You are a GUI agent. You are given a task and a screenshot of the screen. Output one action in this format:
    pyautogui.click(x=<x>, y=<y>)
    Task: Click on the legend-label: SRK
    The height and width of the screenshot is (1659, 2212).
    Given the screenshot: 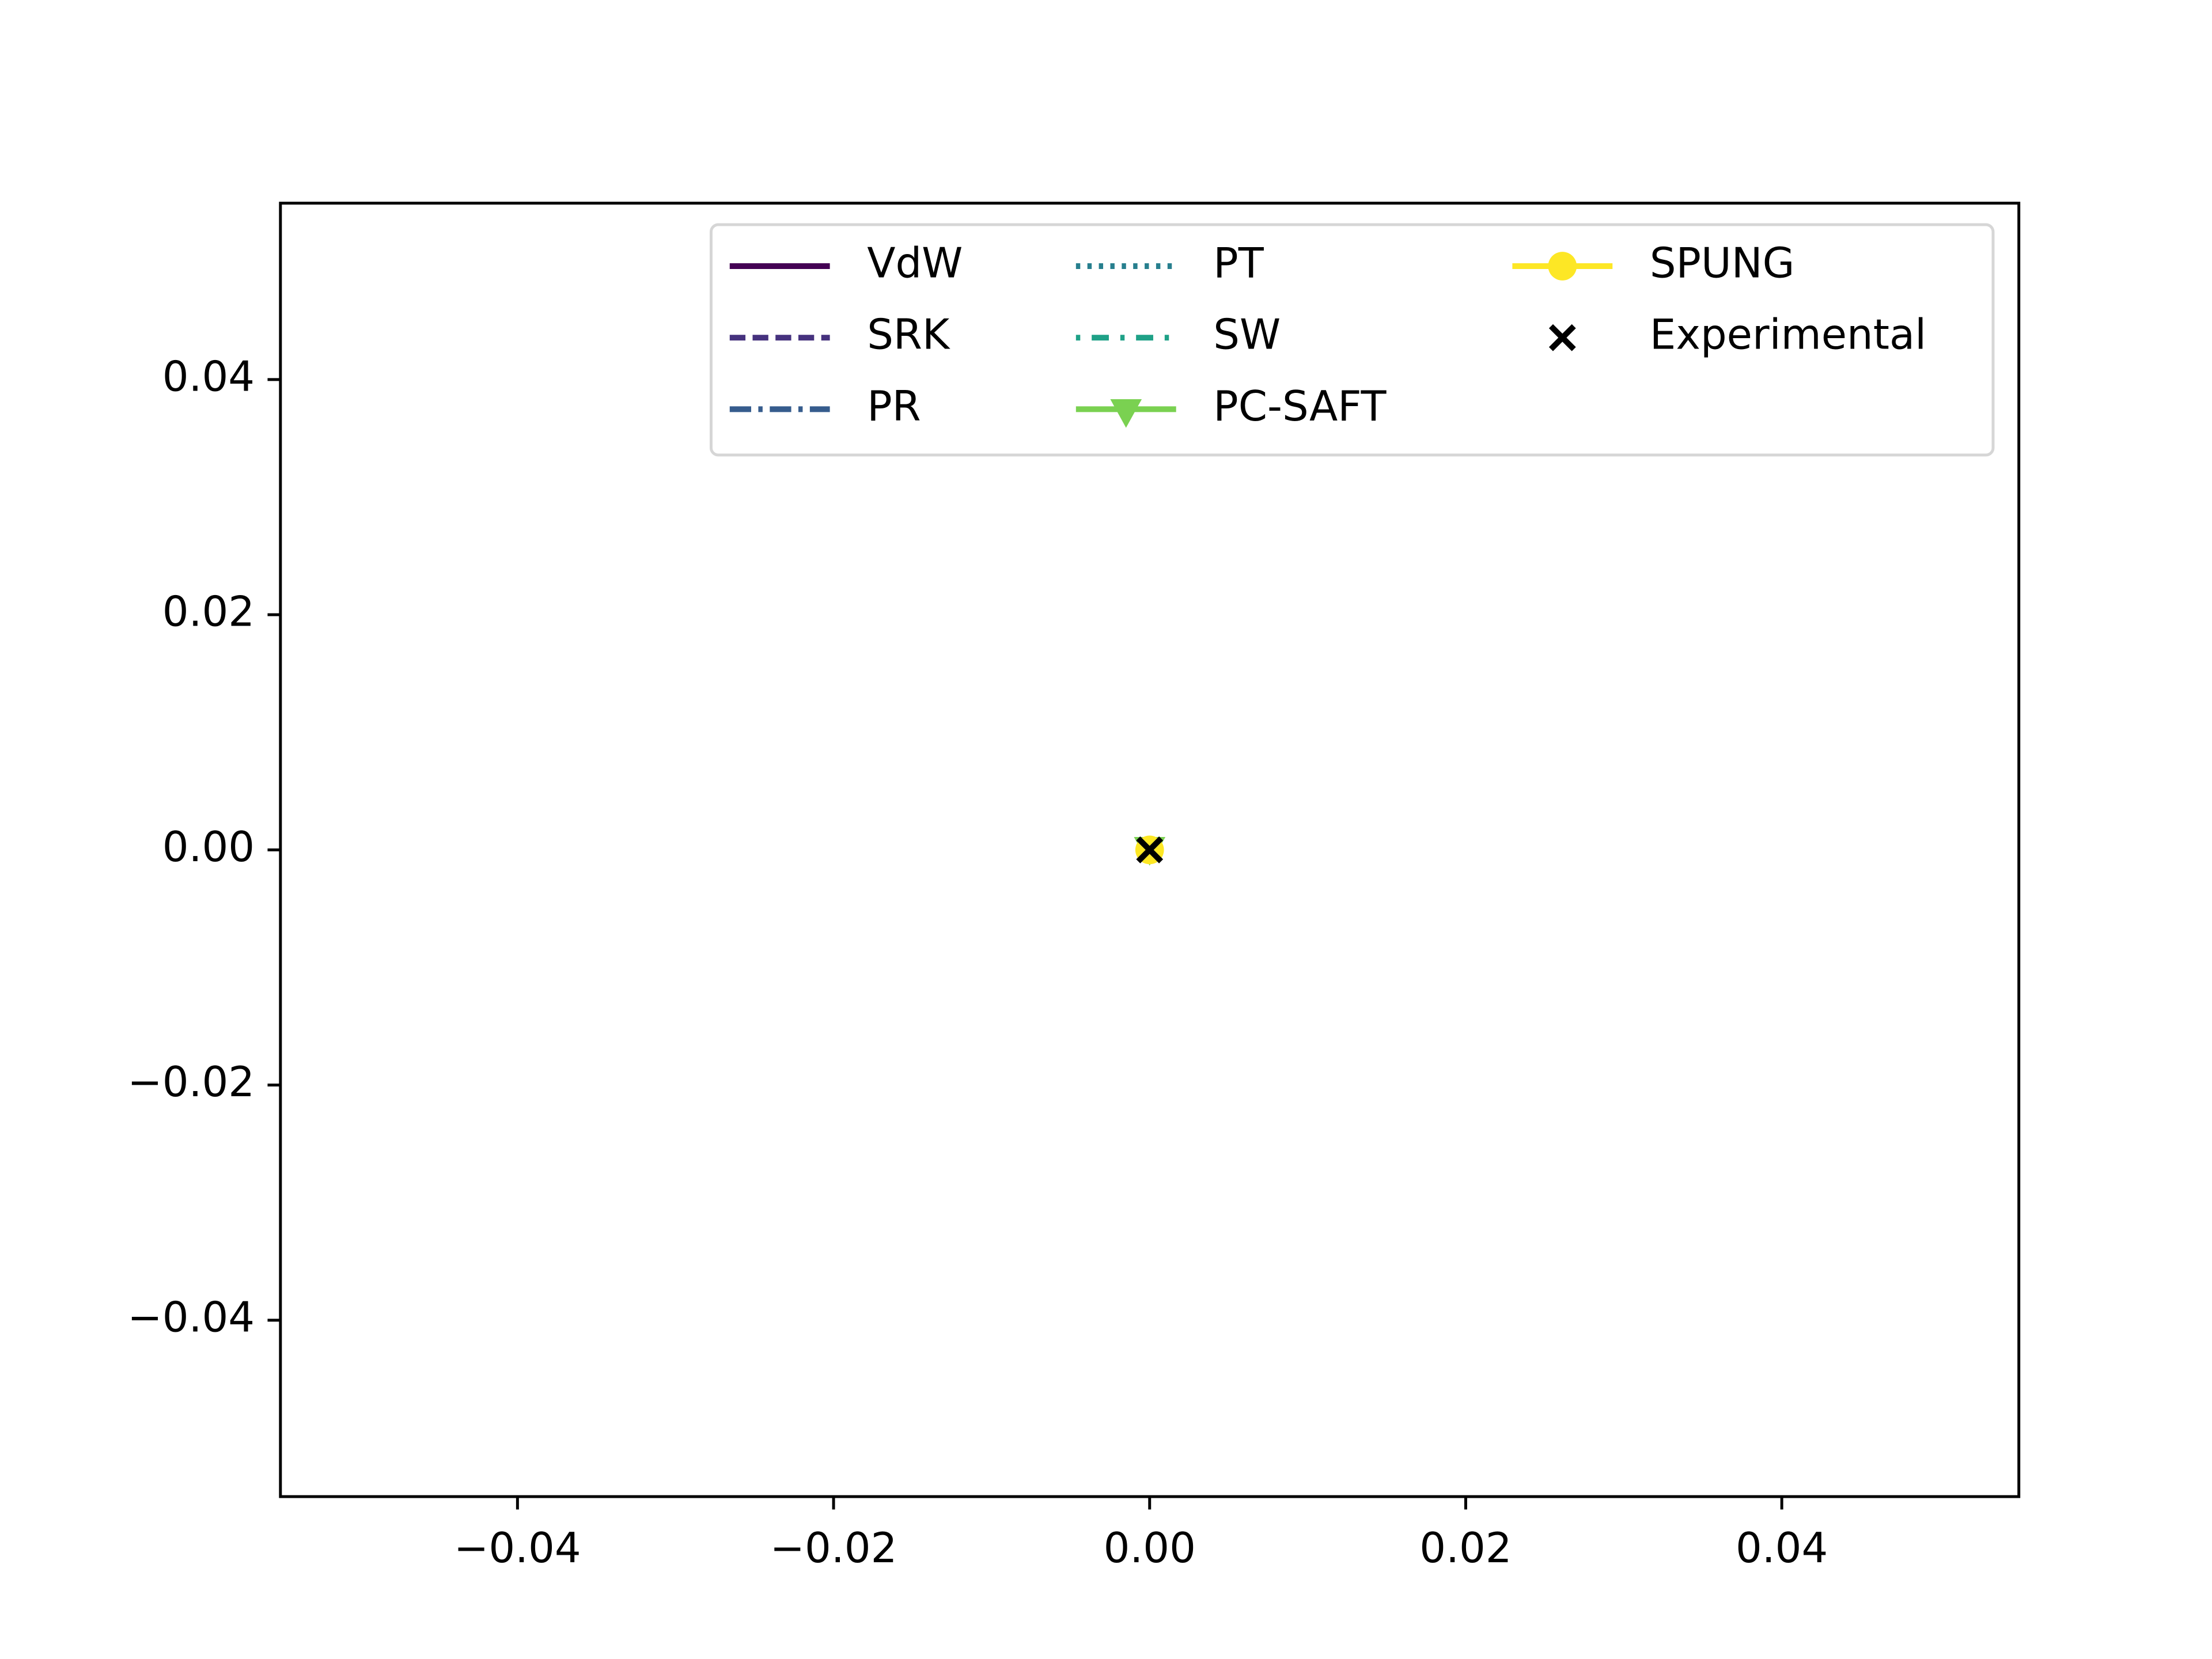 What is the action you would take?
    pyautogui.click(x=908, y=334)
    